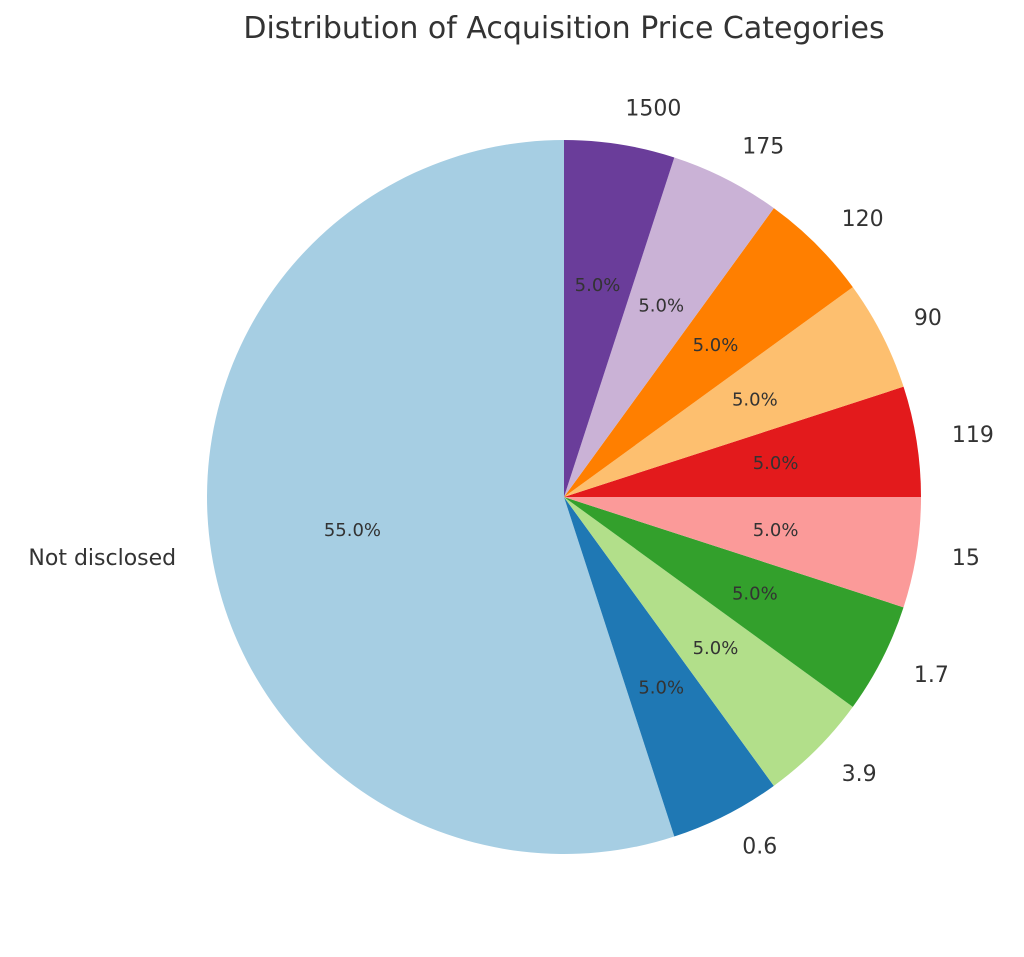 This screenshot has width=1024, height=957. I want to click on slice-category-label: 15, so click(966, 558).